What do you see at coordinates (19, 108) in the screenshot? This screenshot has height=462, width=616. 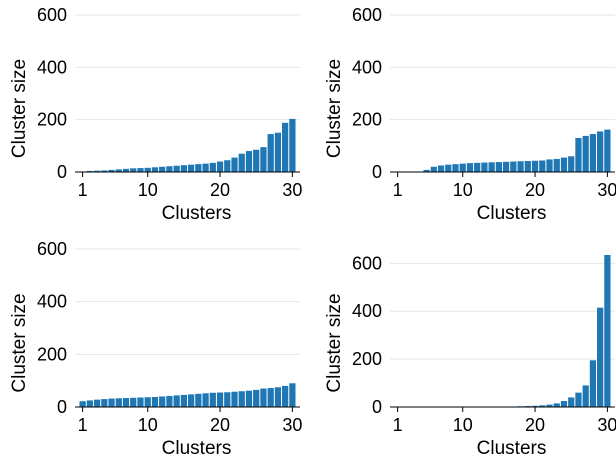 I see `y-axis-label: Cluster size` at bounding box center [19, 108].